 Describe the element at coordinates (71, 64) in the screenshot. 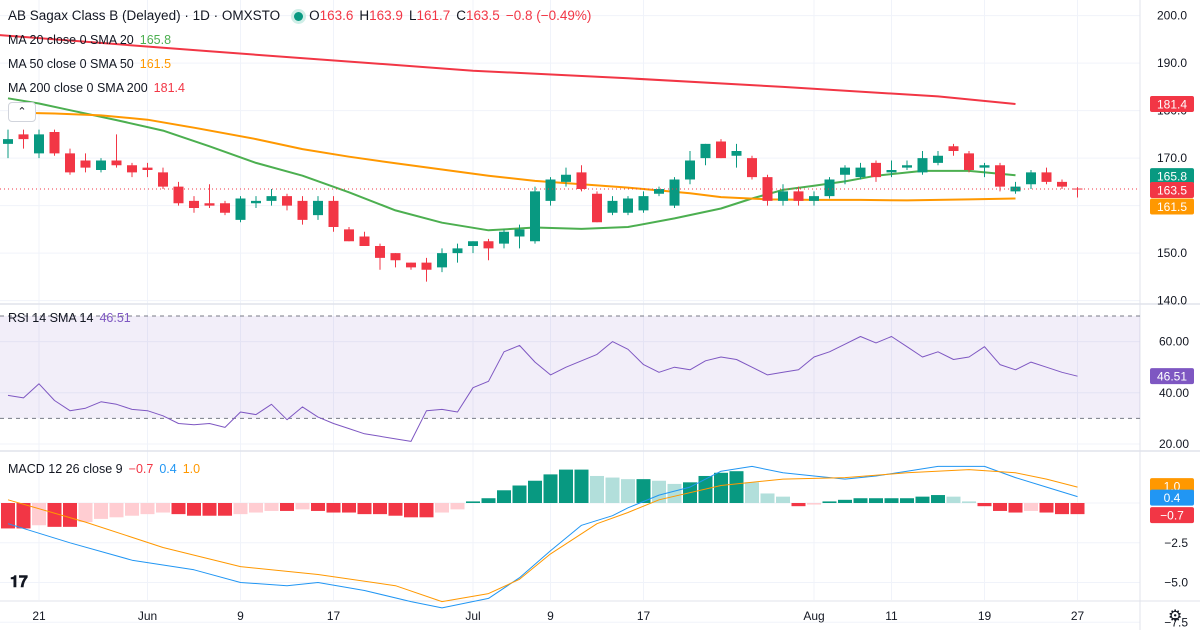

I see `ma50-label: MA 50 close 0 SMA 50` at that location.